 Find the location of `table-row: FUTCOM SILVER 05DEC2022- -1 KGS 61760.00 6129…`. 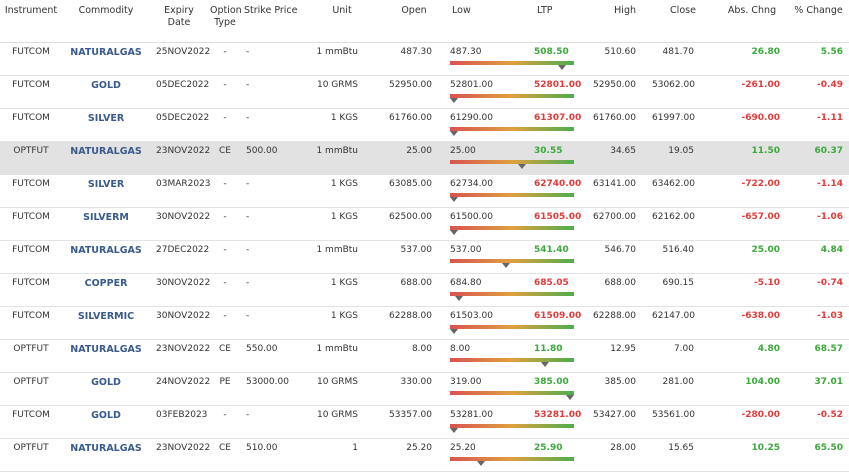

table-row: FUTCOM SILVER 05DEC2022- -1 KGS 61760.00 6129… is located at coordinates (424, 125).